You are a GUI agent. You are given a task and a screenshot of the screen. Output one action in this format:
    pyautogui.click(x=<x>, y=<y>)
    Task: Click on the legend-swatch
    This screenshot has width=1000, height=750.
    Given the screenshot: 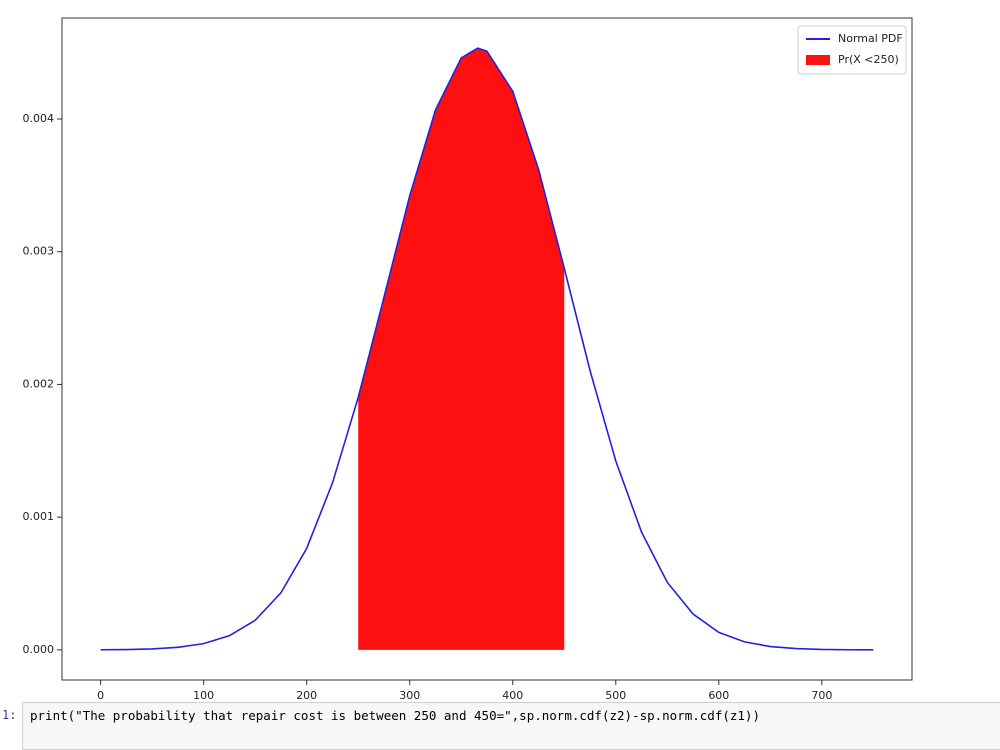 What is the action you would take?
    pyautogui.click(x=818, y=60)
    